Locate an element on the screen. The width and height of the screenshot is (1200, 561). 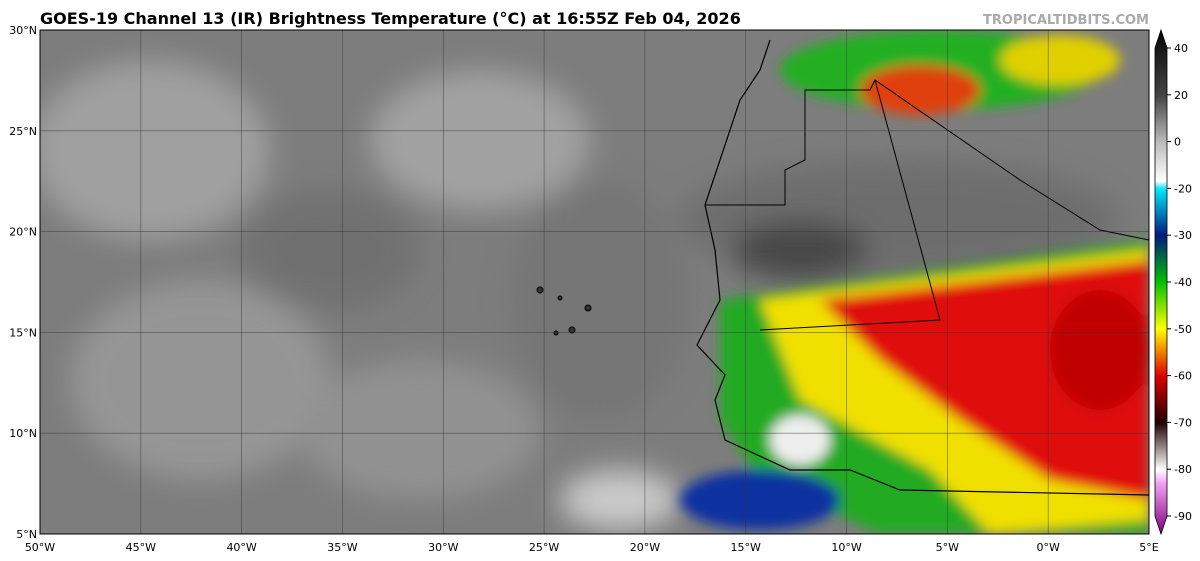
lat-label: 10°N is located at coordinates (23, 433).